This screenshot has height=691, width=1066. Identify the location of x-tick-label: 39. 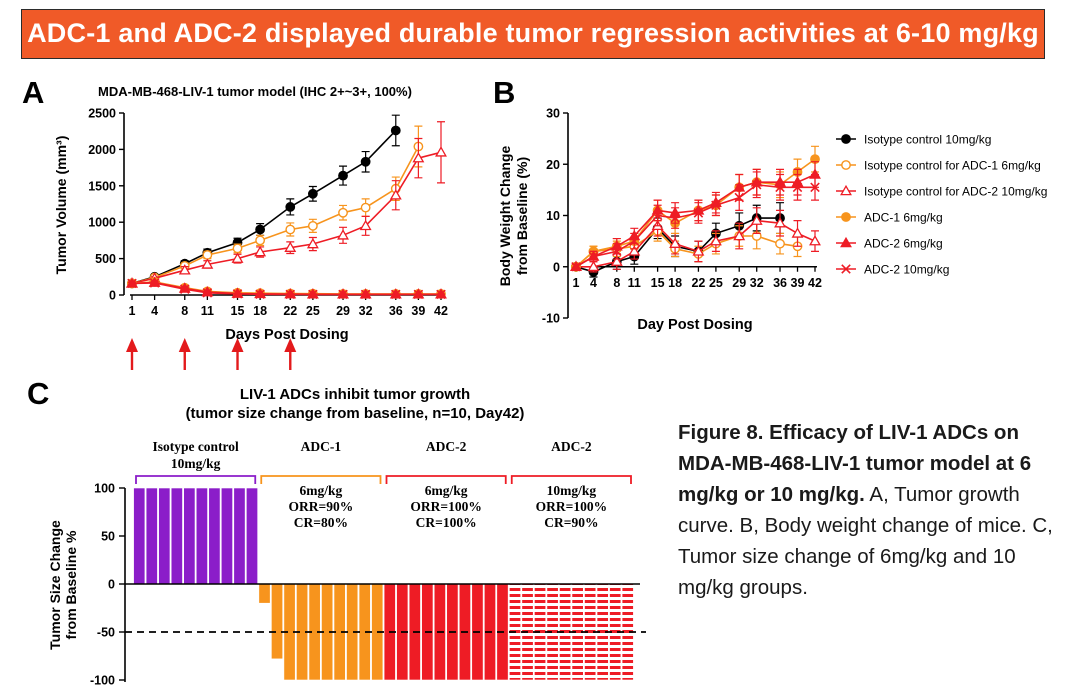
(798, 283).